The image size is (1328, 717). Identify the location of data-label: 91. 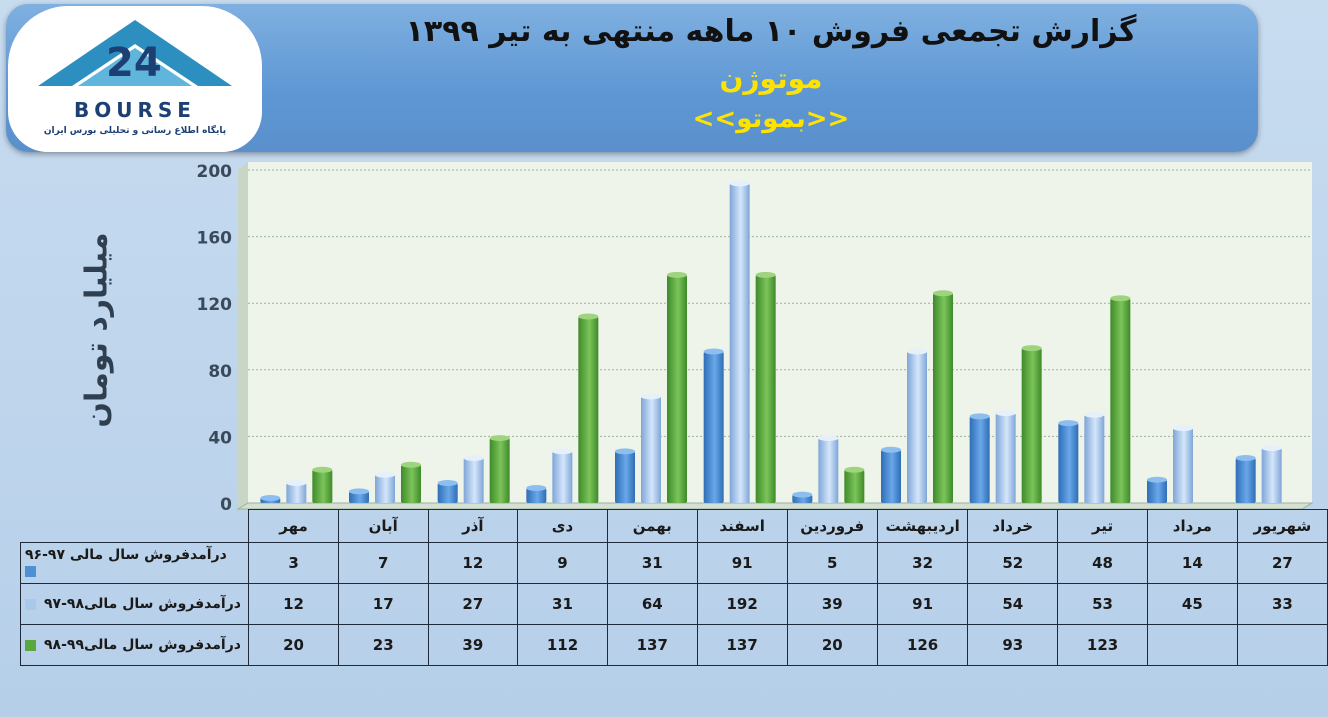
(742, 563).